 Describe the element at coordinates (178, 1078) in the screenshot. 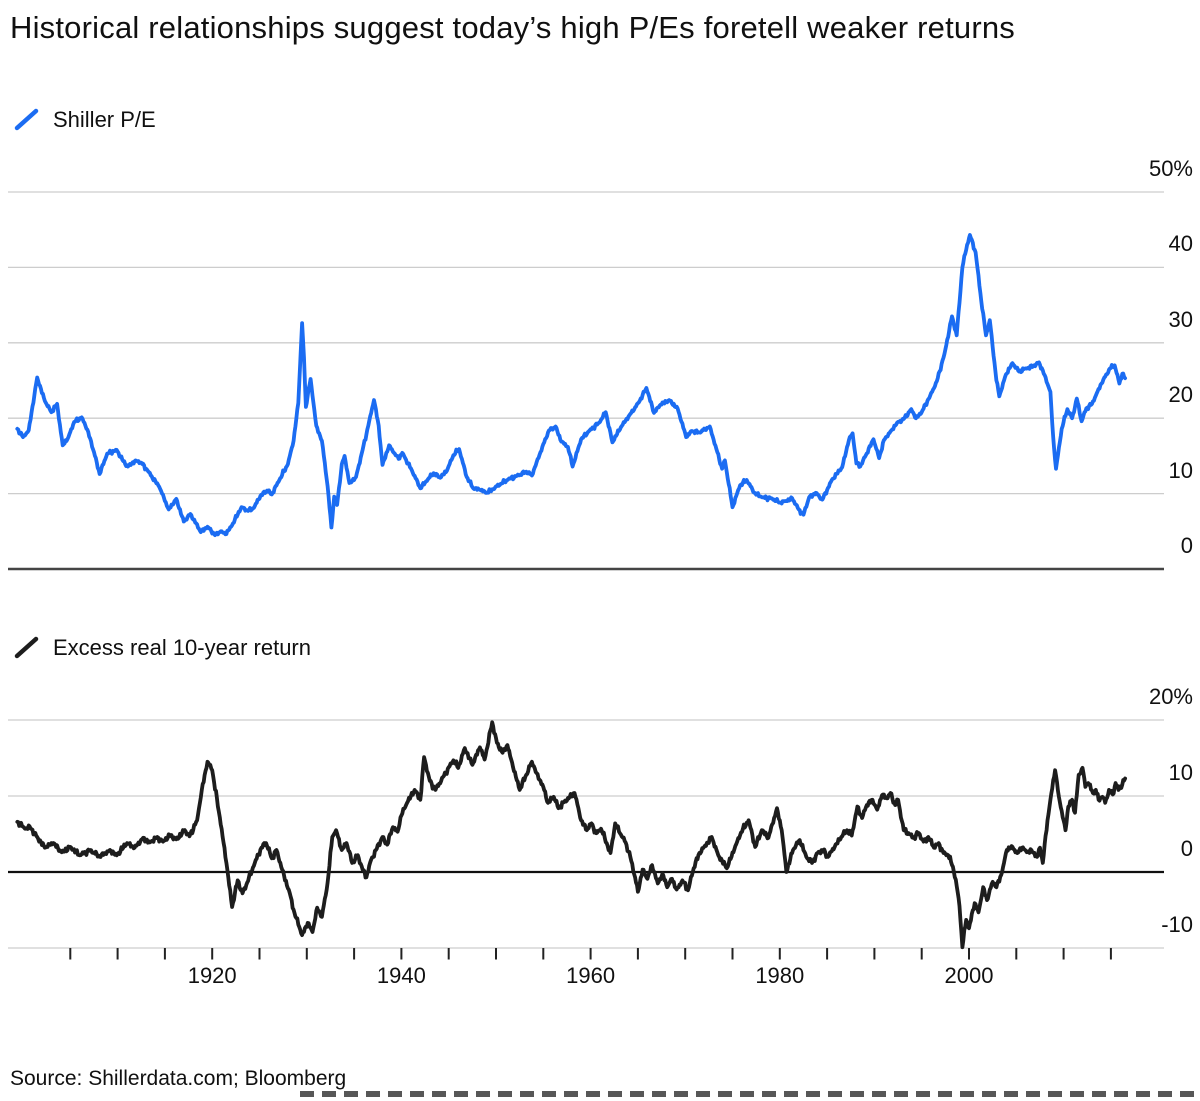

I see `source-note: Source: Shillerdata.com; Bloomberg` at that location.